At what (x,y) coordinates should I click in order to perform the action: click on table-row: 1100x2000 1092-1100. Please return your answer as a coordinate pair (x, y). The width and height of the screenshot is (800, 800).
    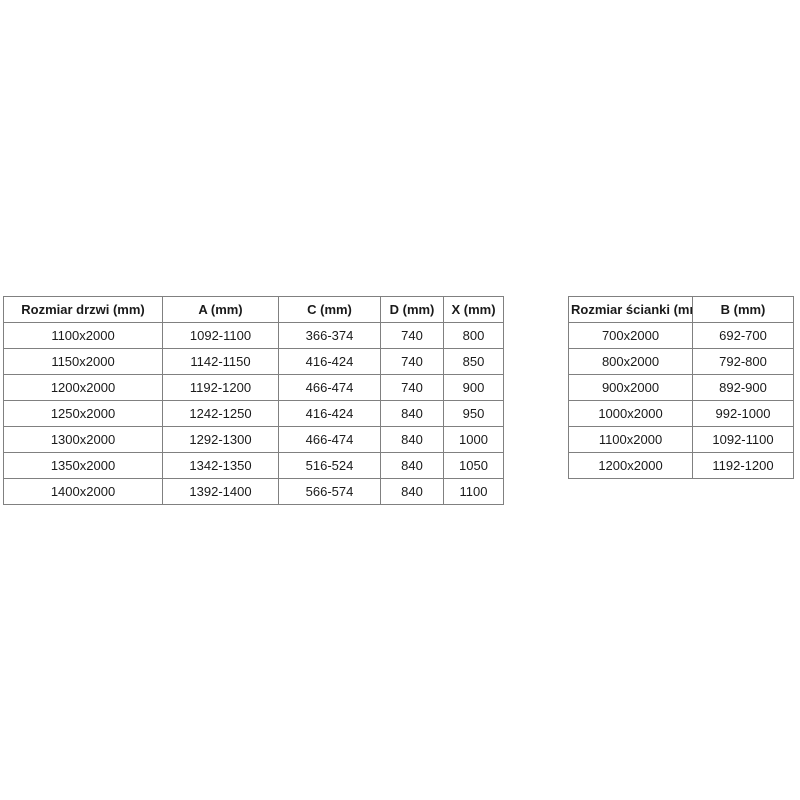
    Looking at the image, I should click on (681, 439).